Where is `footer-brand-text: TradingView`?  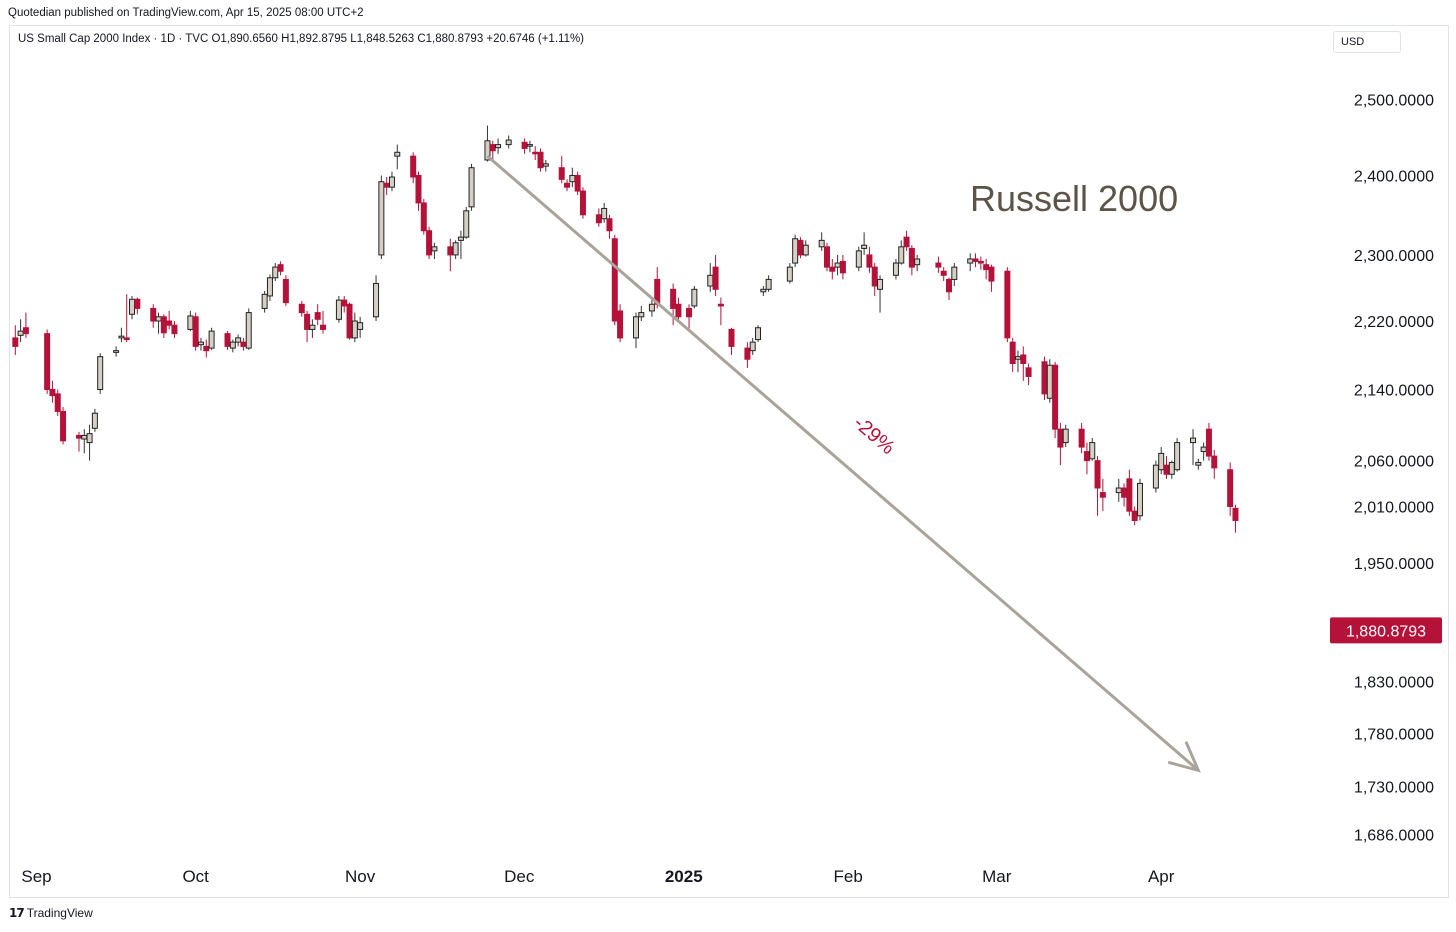
footer-brand-text: TradingView is located at coordinates (59, 913).